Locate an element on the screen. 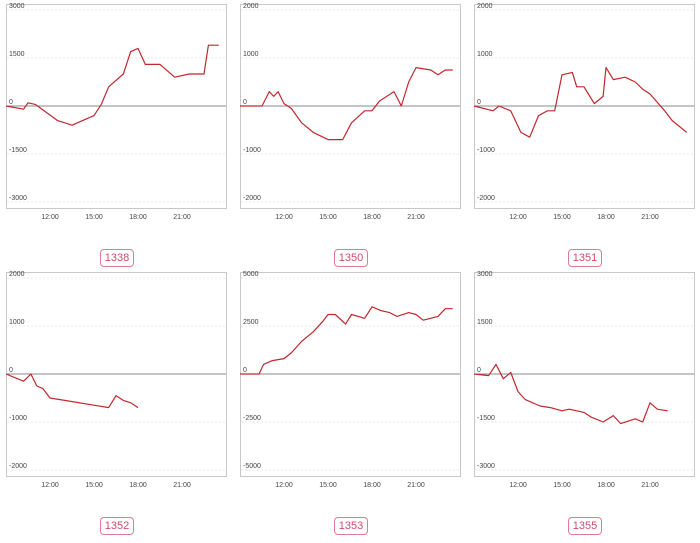 The width and height of the screenshot is (700, 543). chart-panel-1351: 2000 1000 0 -1000 -2000 12:00 15:00 18:00 21:00 is located at coordinates (584, 112).